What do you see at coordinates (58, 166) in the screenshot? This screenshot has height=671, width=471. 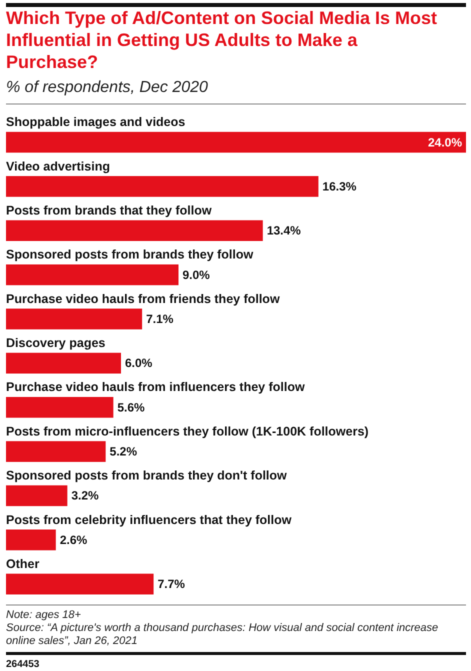 I see `y-tick-label: Video advertising` at bounding box center [58, 166].